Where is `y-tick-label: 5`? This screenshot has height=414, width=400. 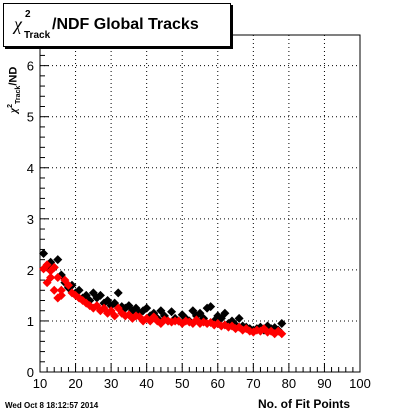
y-tick-label: 5 is located at coordinates (30, 117).